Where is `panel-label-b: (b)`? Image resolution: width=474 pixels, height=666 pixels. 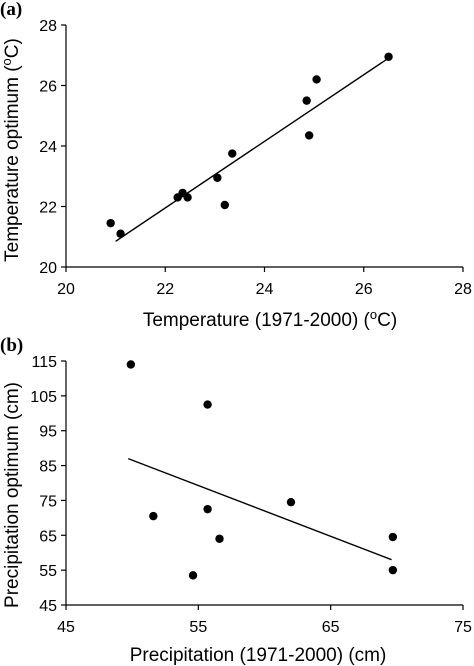
panel-label-b: (b) is located at coordinates (11, 345).